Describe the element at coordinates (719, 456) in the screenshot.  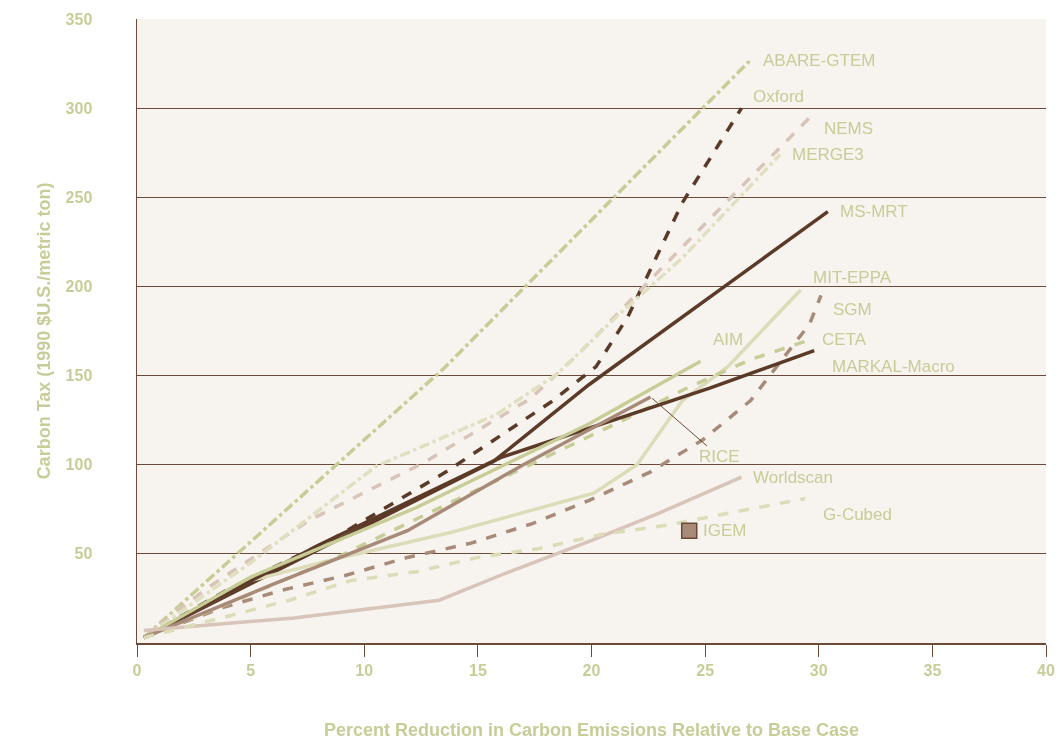
I see `text: RICE` at that location.